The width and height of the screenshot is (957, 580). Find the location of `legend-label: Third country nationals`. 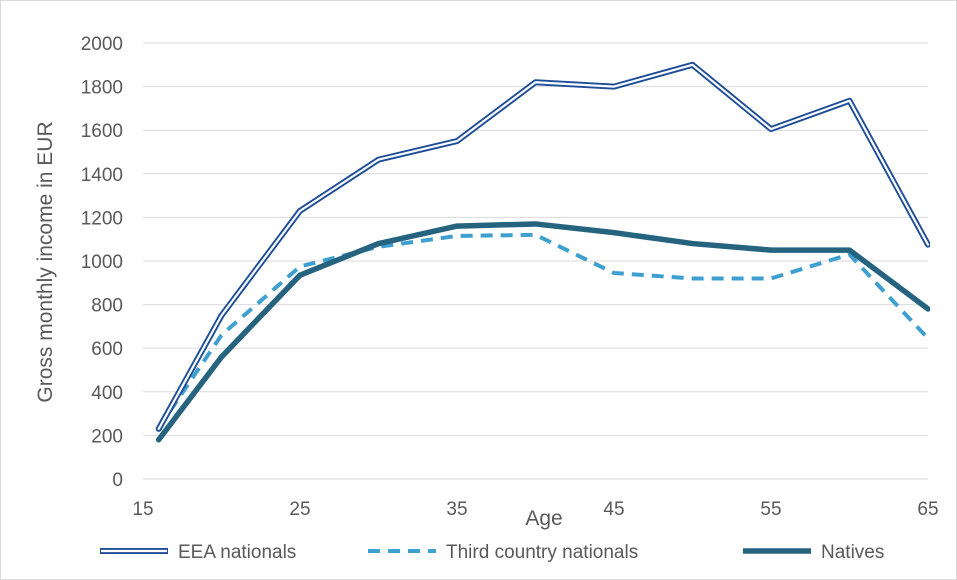

legend-label: Third country nationals is located at coordinates (542, 552).